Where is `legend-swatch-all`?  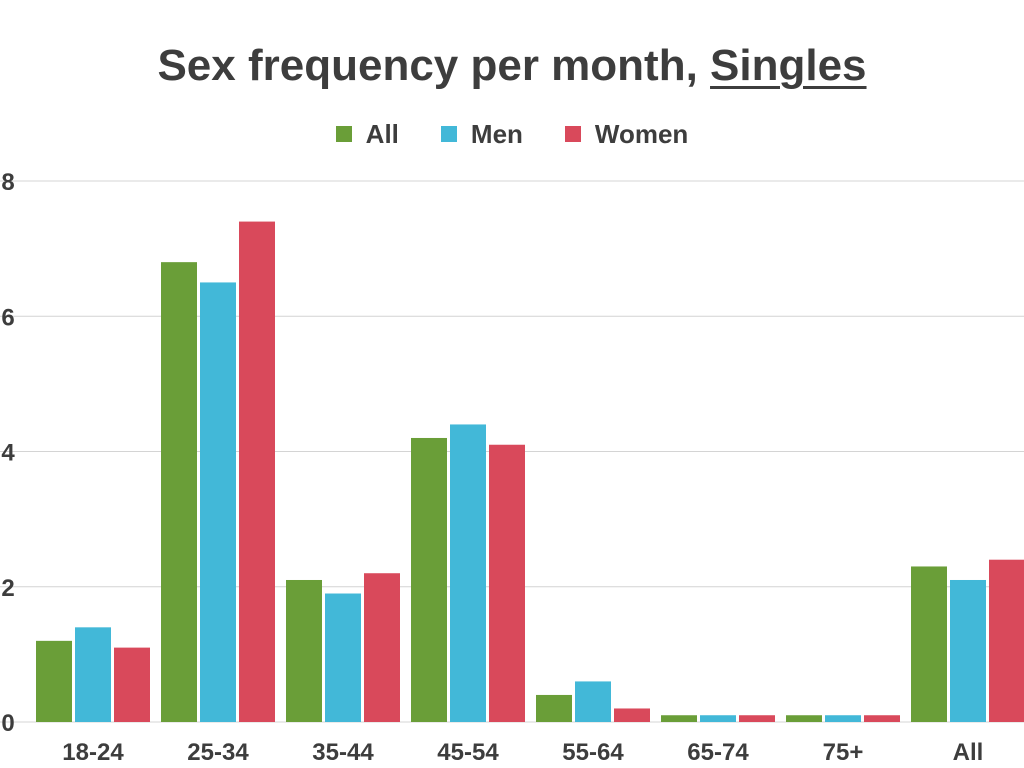
legend-swatch-all is located at coordinates (343, 134).